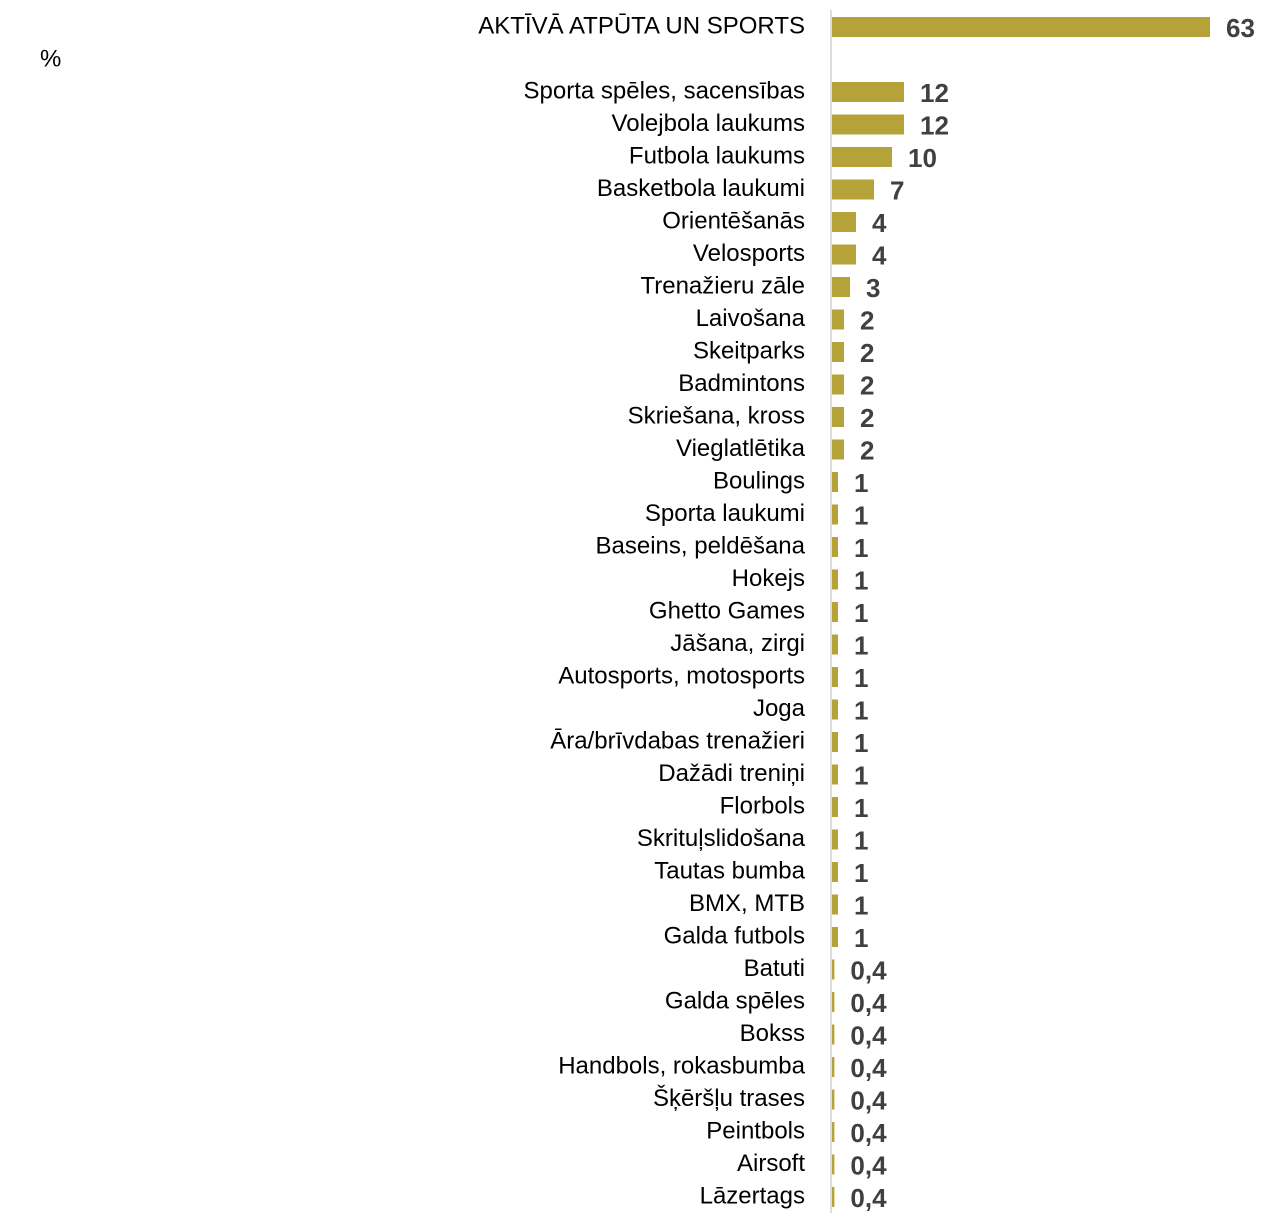 The height and width of the screenshot is (1213, 1266). What do you see at coordinates (641, 25) in the screenshot?
I see `category-label: AKTĪVĀ ATPŪTA UN SPORTS` at bounding box center [641, 25].